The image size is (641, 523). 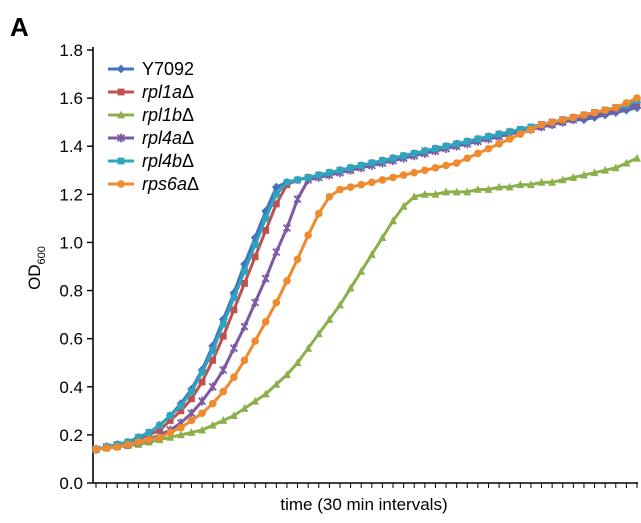 I want to click on legend-item: rpl1bΔ, so click(x=151, y=115).